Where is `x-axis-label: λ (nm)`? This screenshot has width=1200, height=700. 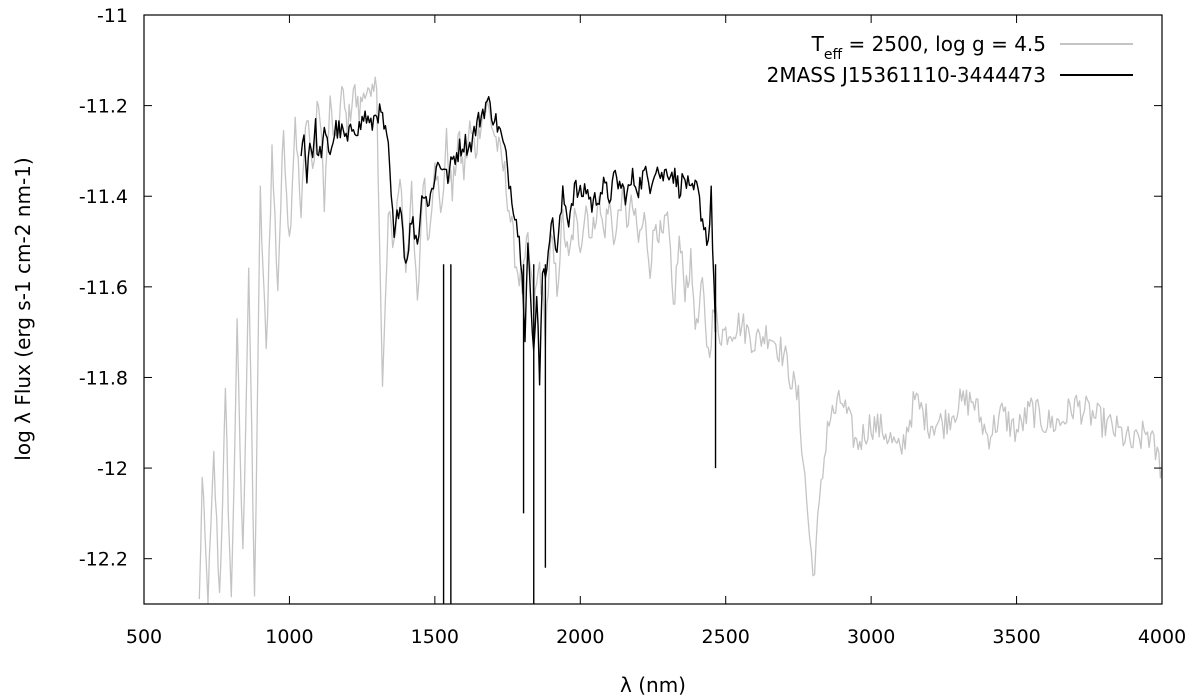 x-axis-label: λ (nm) is located at coordinates (653, 685).